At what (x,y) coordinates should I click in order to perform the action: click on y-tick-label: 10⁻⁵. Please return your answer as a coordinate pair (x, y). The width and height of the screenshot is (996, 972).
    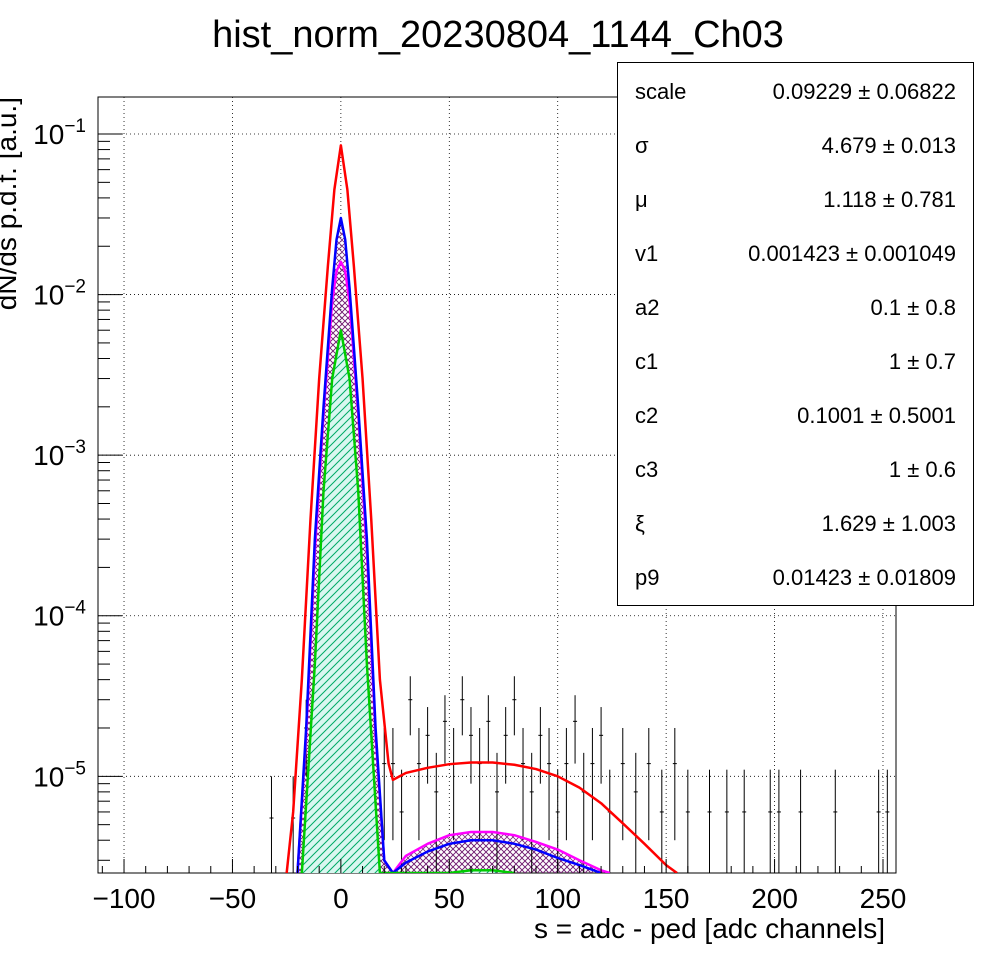
    Looking at the image, I should click on (59, 775).